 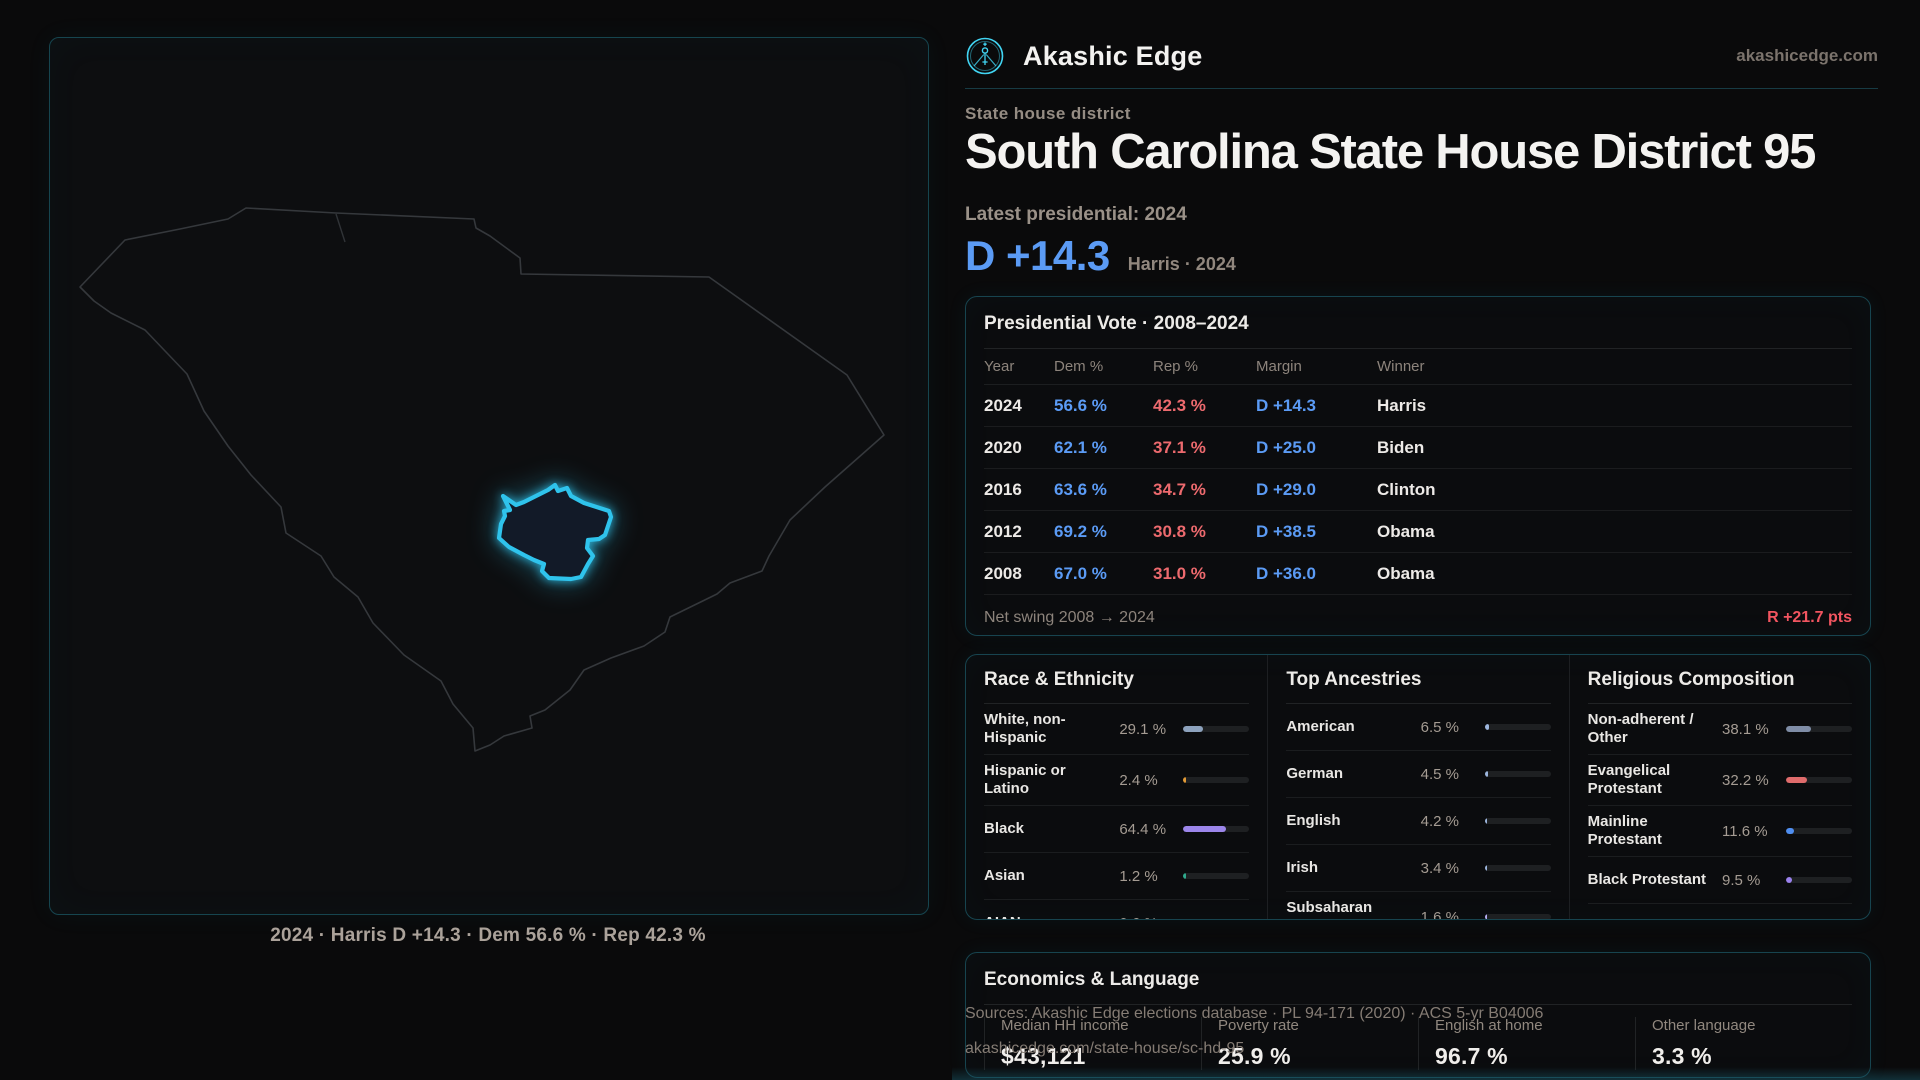 What do you see at coordinates (1489, 1025) in the screenshot?
I see `stat-label: English at home` at bounding box center [1489, 1025].